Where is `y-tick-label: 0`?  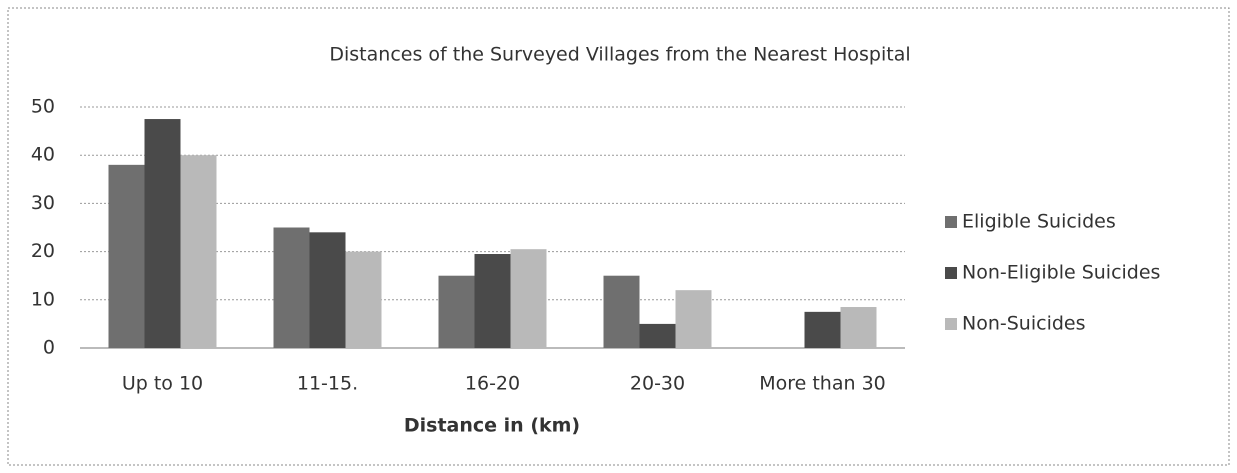 y-tick-label: 0 is located at coordinates (49, 348).